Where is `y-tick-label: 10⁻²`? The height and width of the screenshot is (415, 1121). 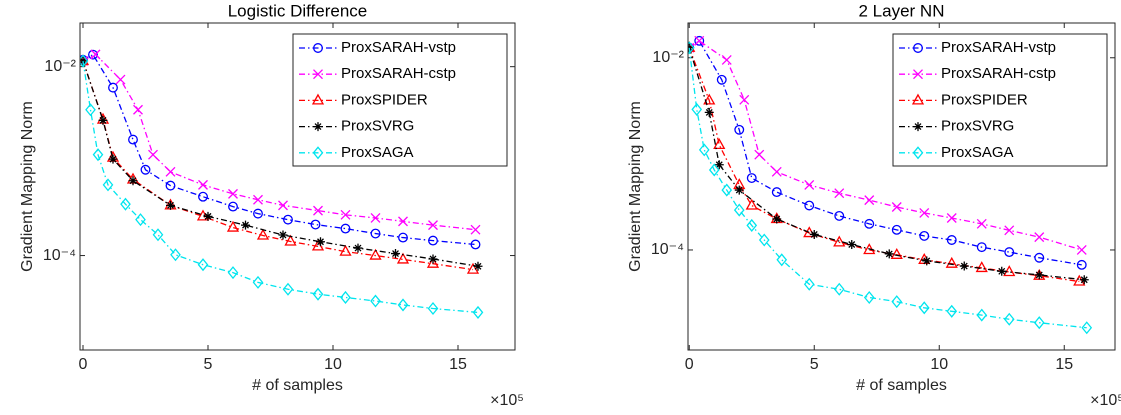
y-tick-label: 10⁻² is located at coordinates (668, 57).